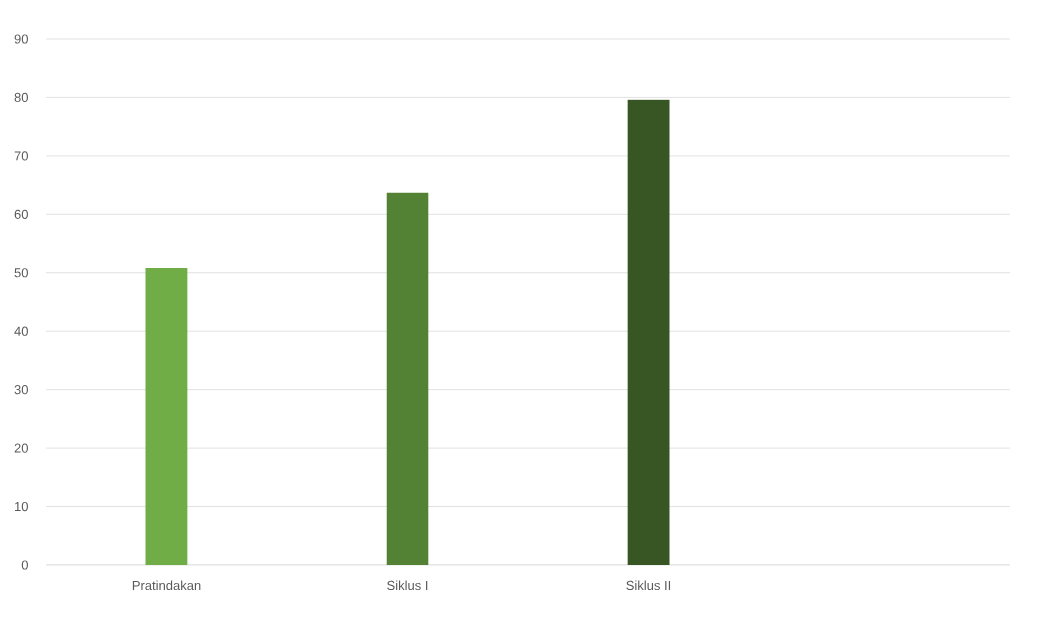  I want to click on y-tick-label: 70, so click(21, 156).